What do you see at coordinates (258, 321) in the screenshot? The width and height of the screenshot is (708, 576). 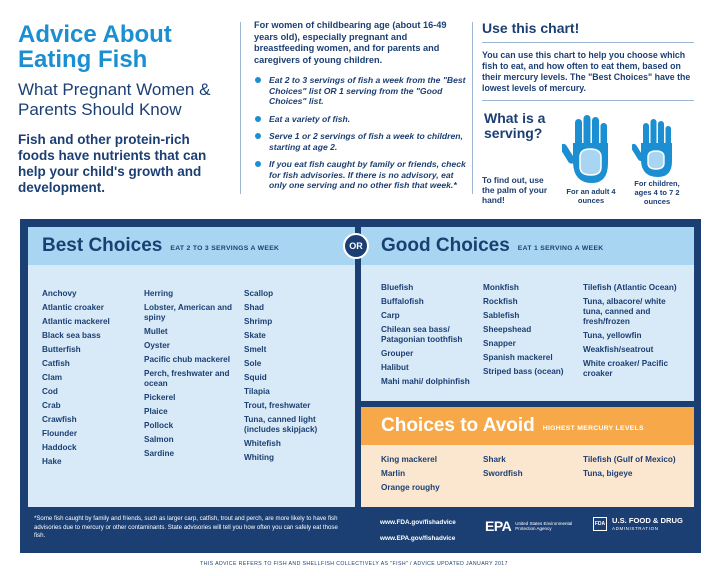 I see `fish-item: Shrimp` at bounding box center [258, 321].